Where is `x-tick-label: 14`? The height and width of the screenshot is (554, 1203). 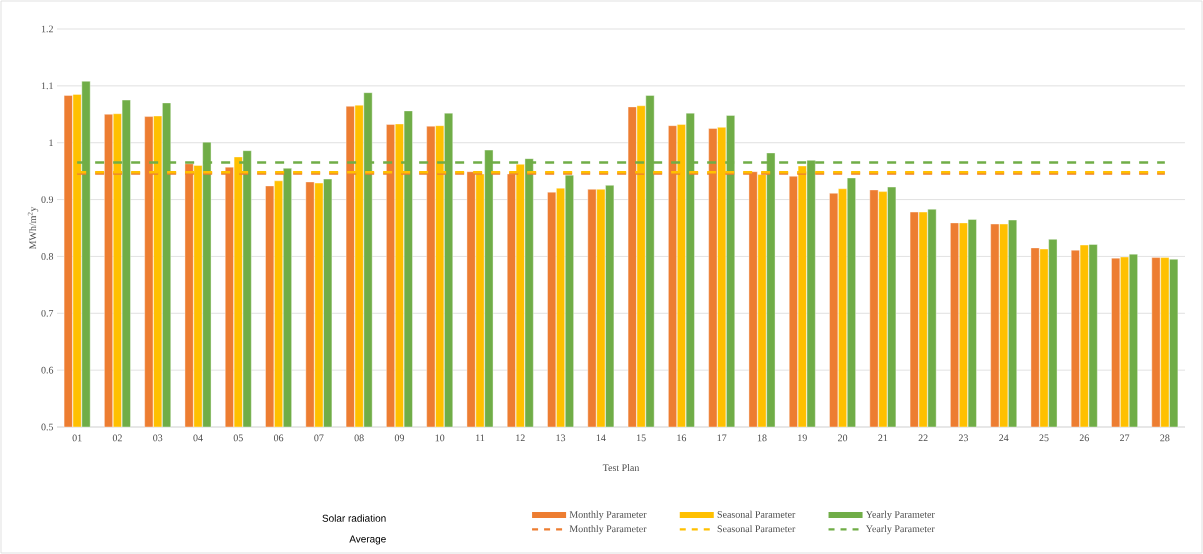 x-tick-label: 14 is located at coordinates (601, 438).